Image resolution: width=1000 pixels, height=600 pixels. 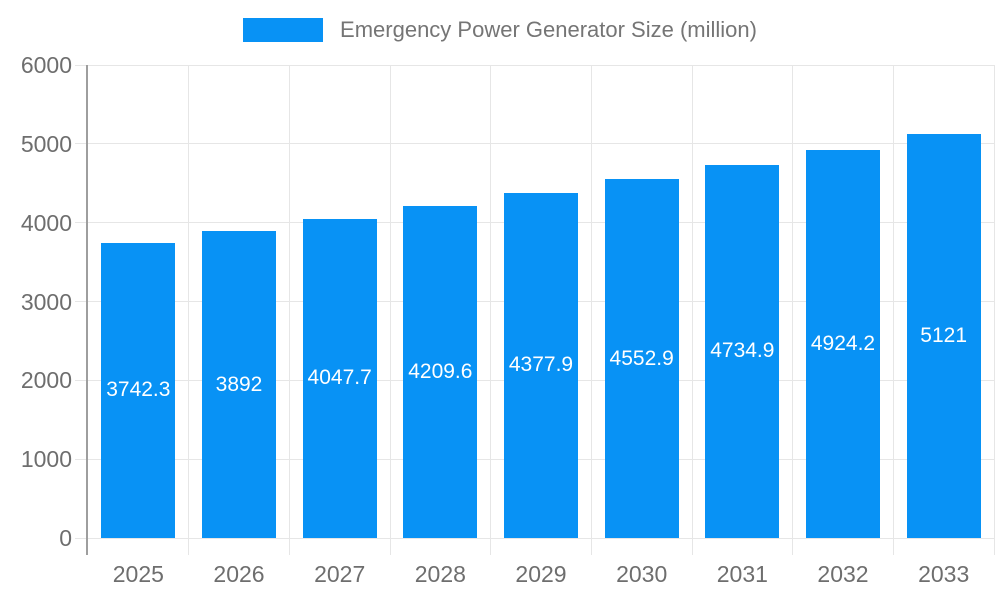 What do you see at coordinates (541, 574) in the screenshot?
I see `x-axis-tick-label: 2029` at bounding box center [541, 574].